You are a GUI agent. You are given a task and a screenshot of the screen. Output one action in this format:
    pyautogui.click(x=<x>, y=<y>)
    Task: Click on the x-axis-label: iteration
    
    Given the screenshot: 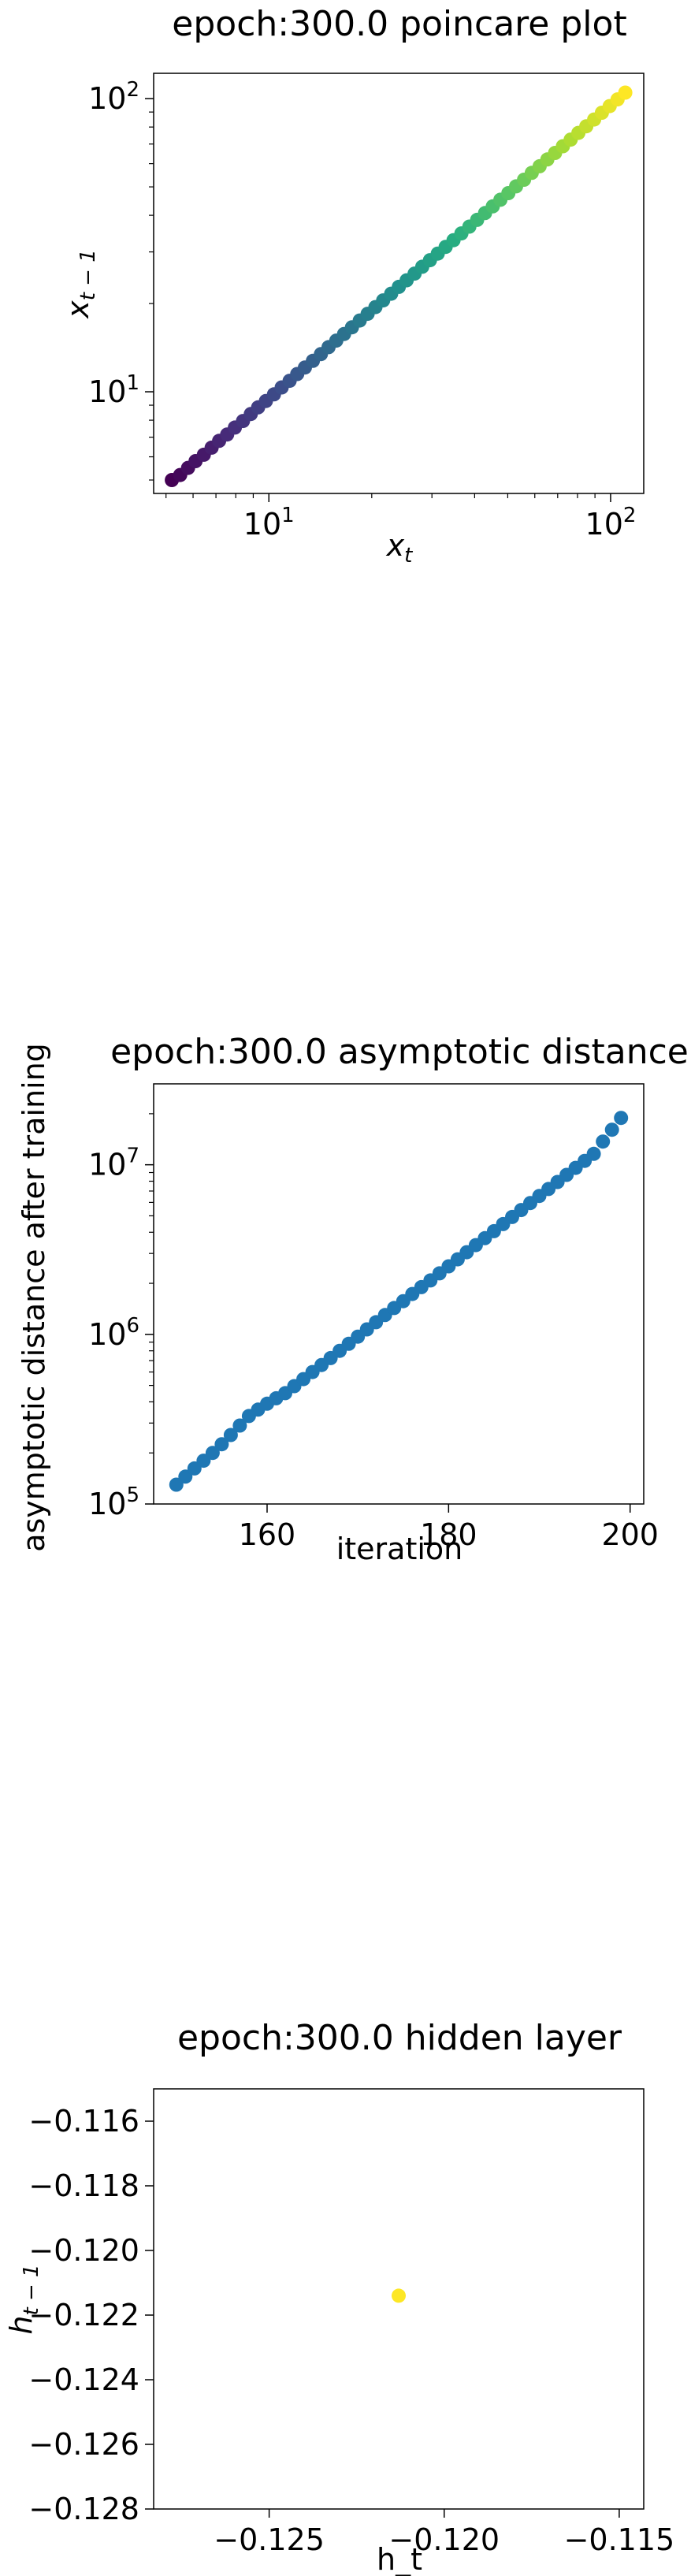 What is the action you would take?
    pyautogui.click(x=399, y=1549)
    